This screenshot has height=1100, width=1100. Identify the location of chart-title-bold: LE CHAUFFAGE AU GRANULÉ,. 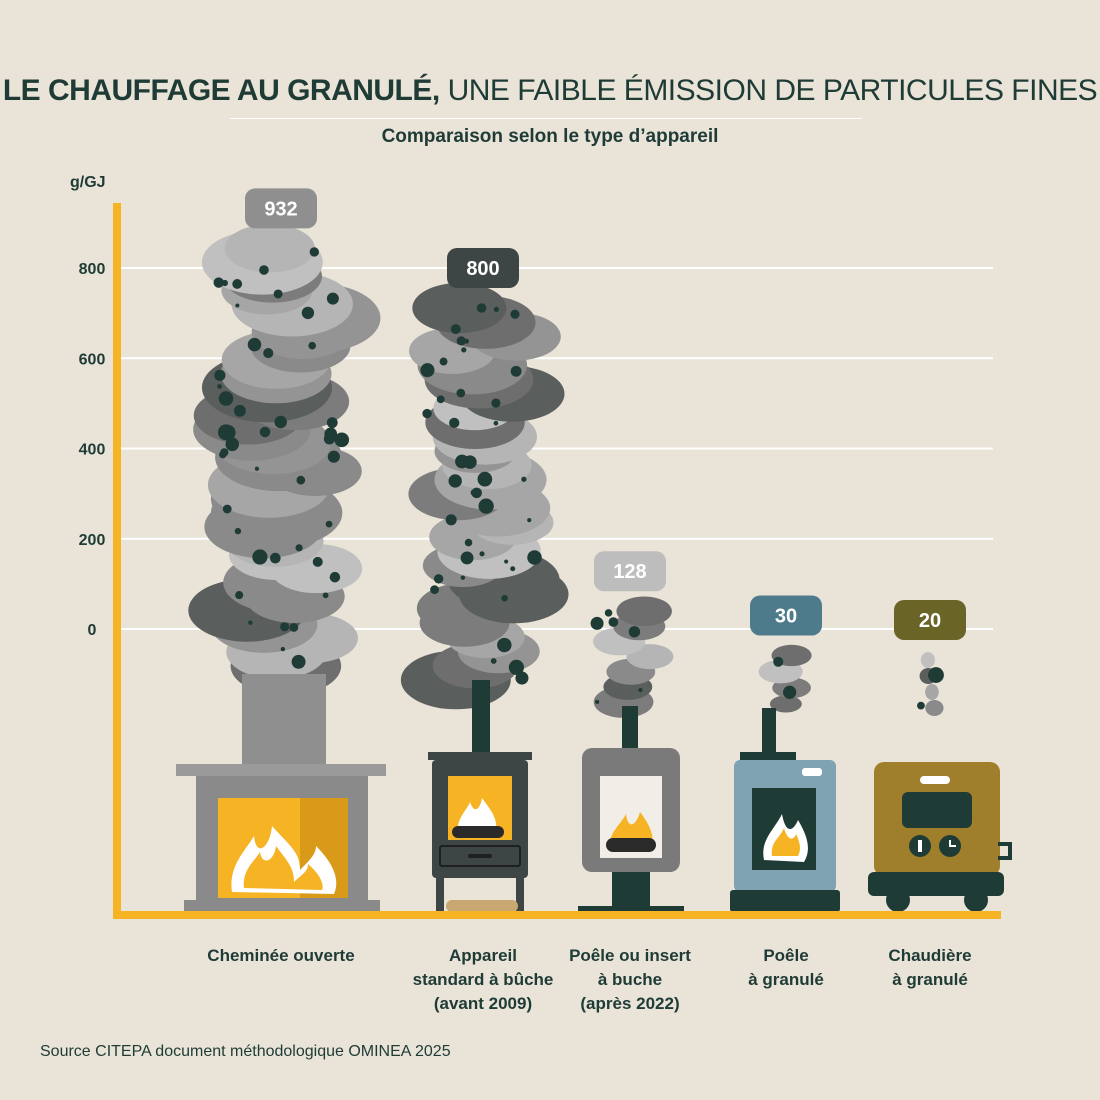
(221, 90).